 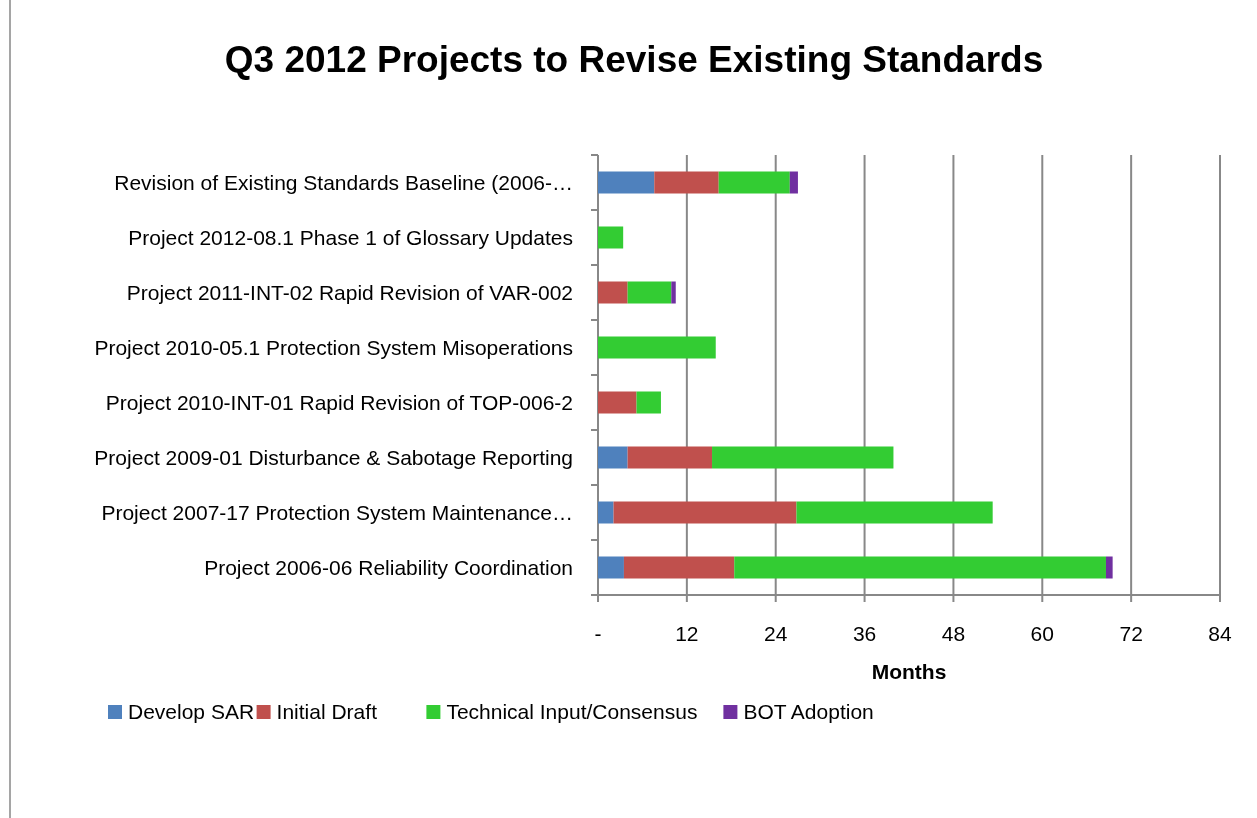 I want to click on x-tick-label: 24, so click(x=776, y=633).